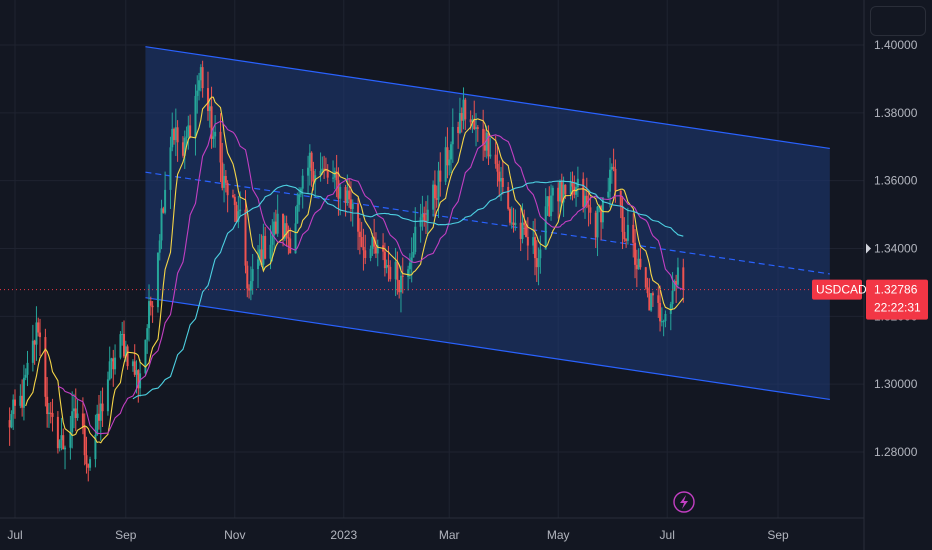 The height and width of the screenshot is (550, 932). Describe the element at coordinates (896, 452) in the screenshot. I see `price-tick-label: 1.28000` at that location.